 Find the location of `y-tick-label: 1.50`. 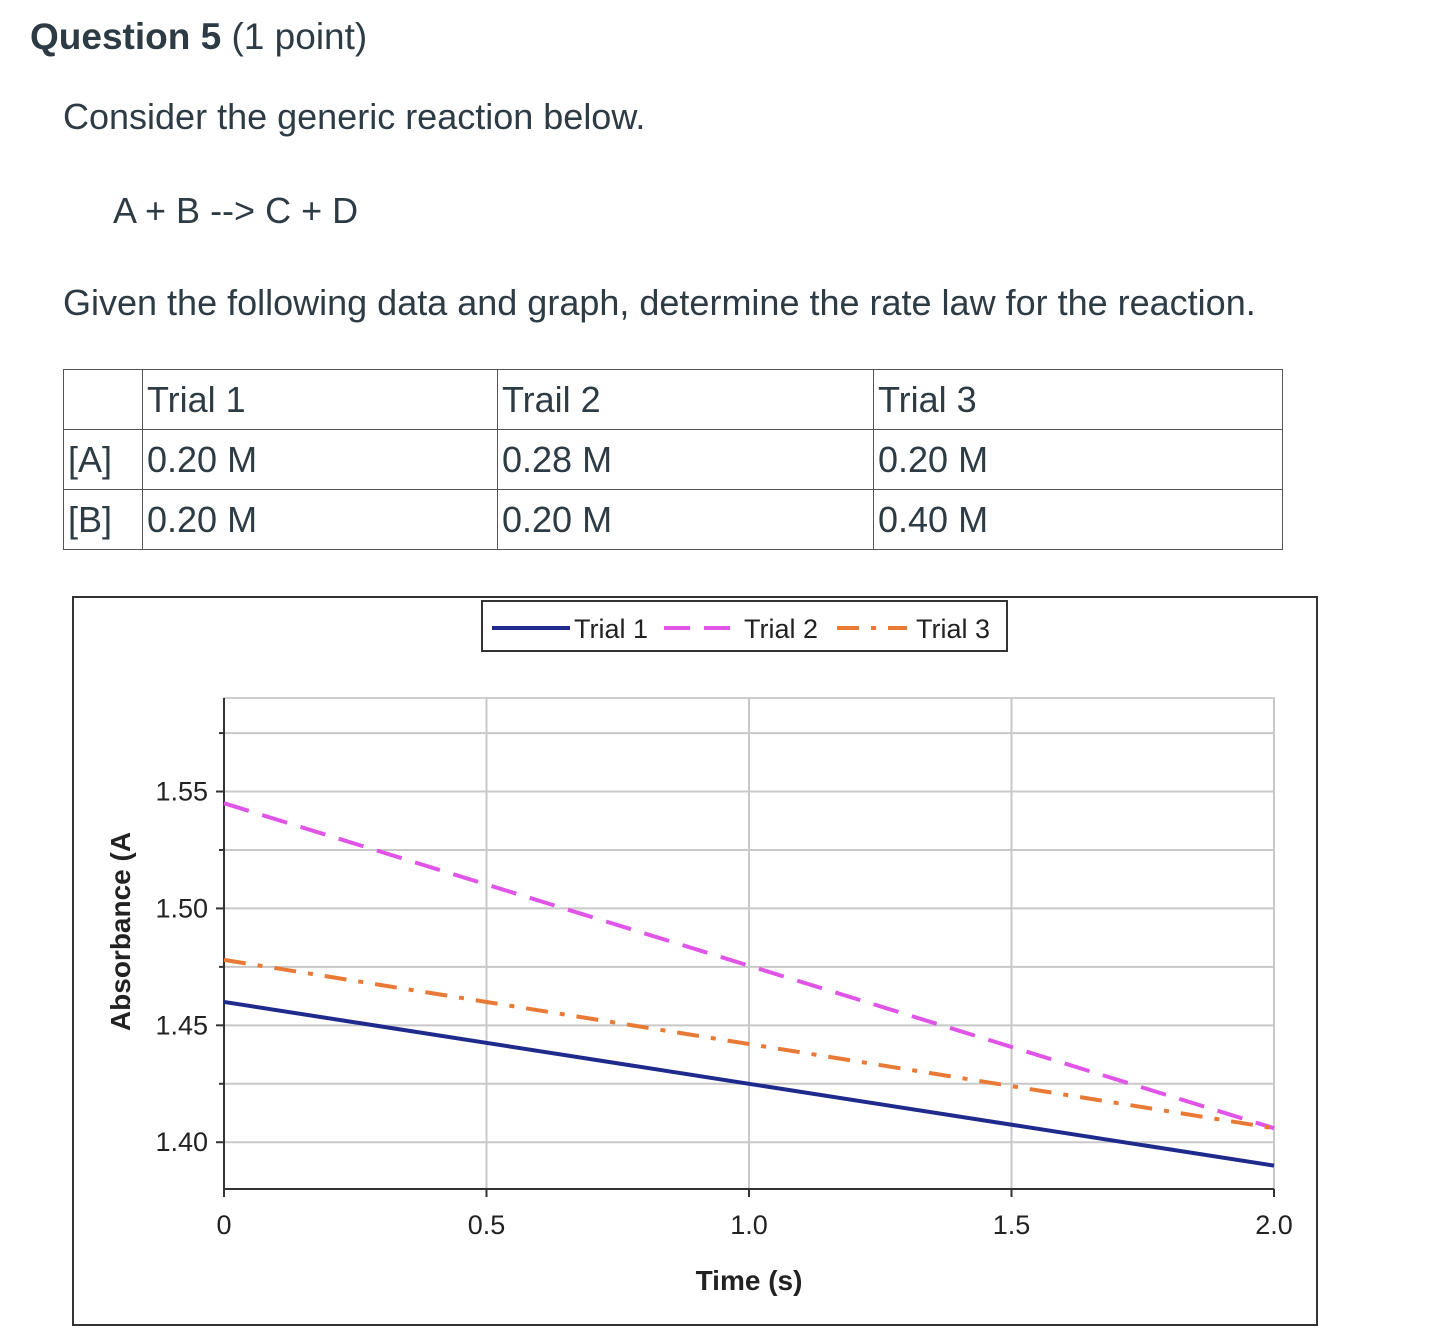

y-tick-label: 1.50 is located at coordinates (181, 908).